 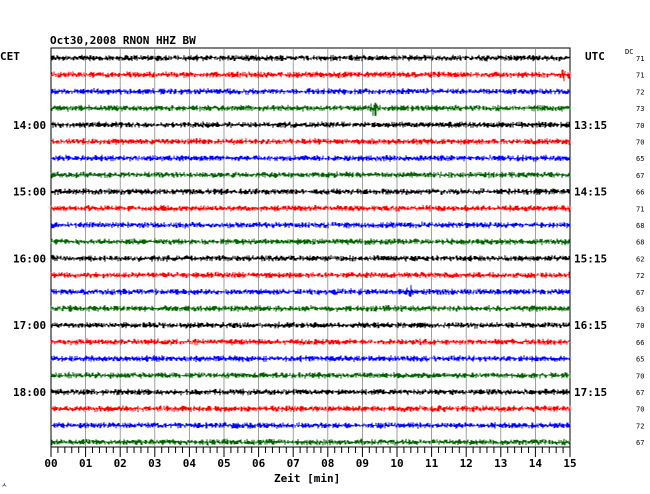 I want to click on x-tick-label: 02, so click(x=120, y=463).